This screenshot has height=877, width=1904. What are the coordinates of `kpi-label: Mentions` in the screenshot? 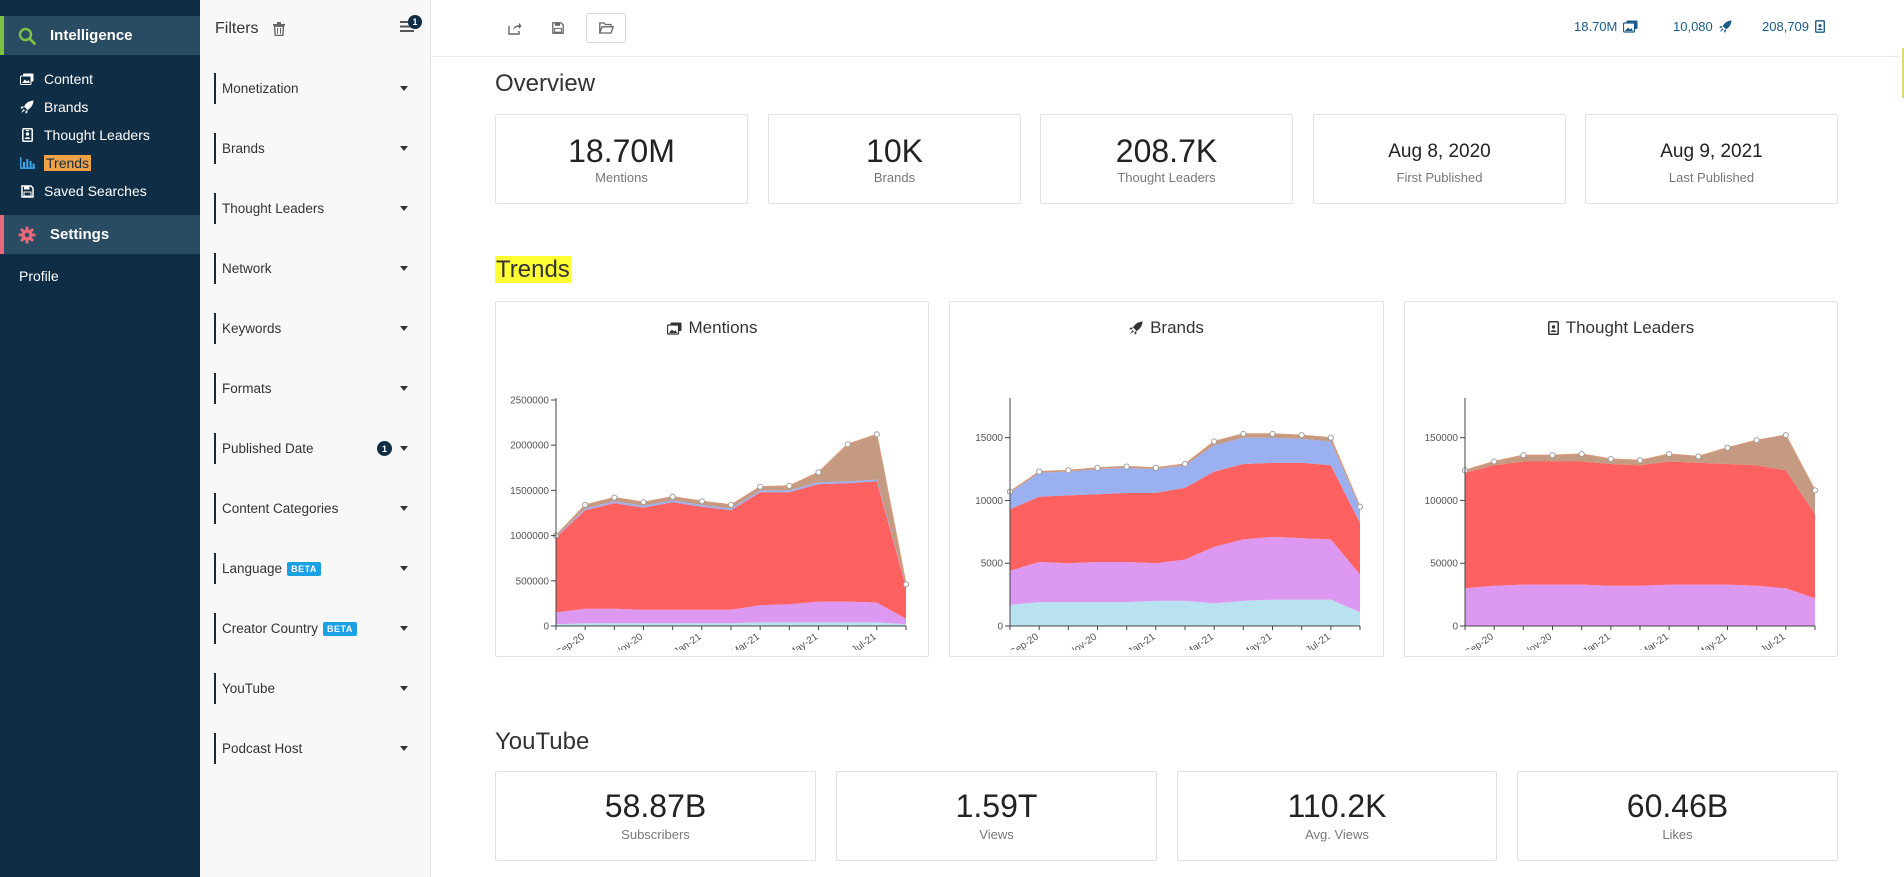 It's located at (621, 177).